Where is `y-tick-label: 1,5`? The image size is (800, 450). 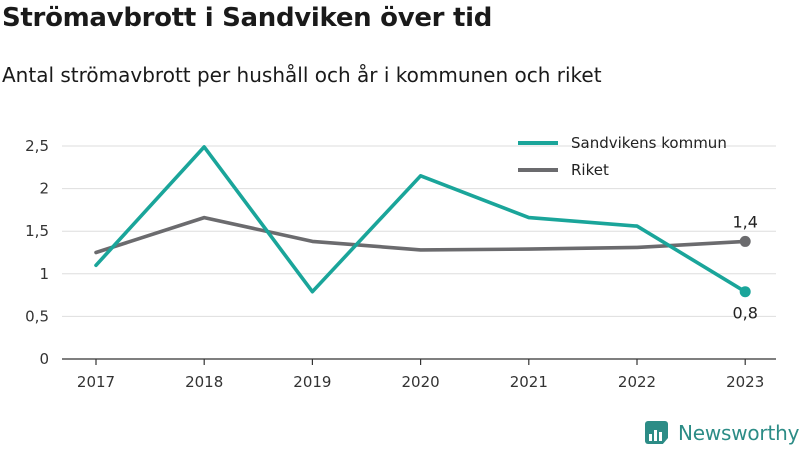 y-tick-label: 1,5 is located at coordinates (37, 231).